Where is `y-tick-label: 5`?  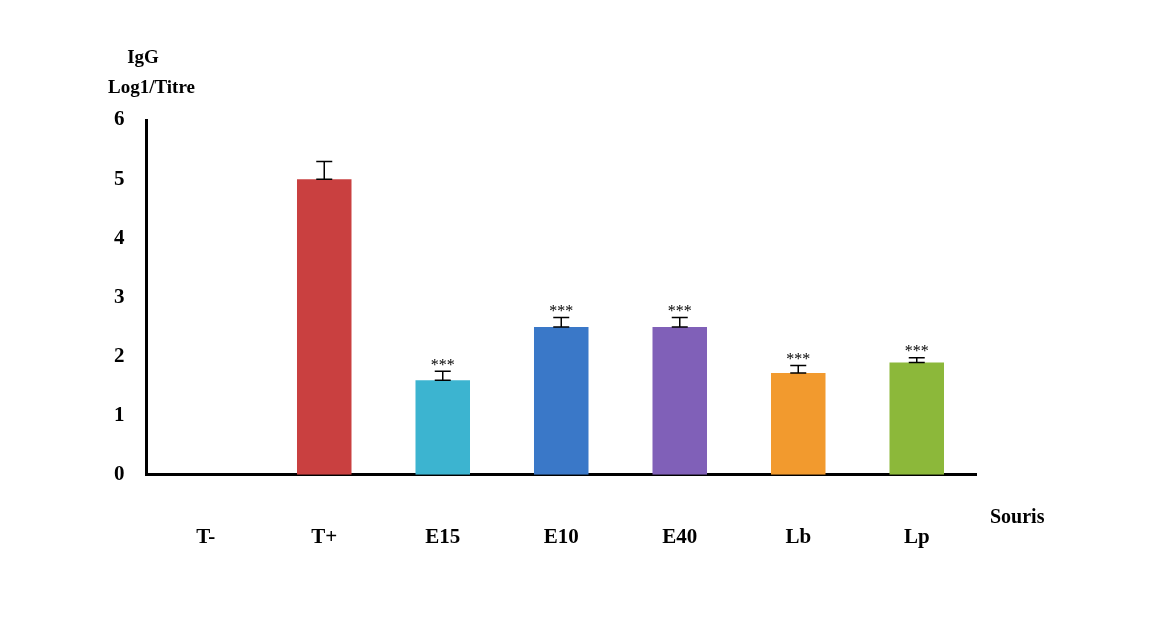
y-tick-label: 5 is located at coordinates (119, 177).